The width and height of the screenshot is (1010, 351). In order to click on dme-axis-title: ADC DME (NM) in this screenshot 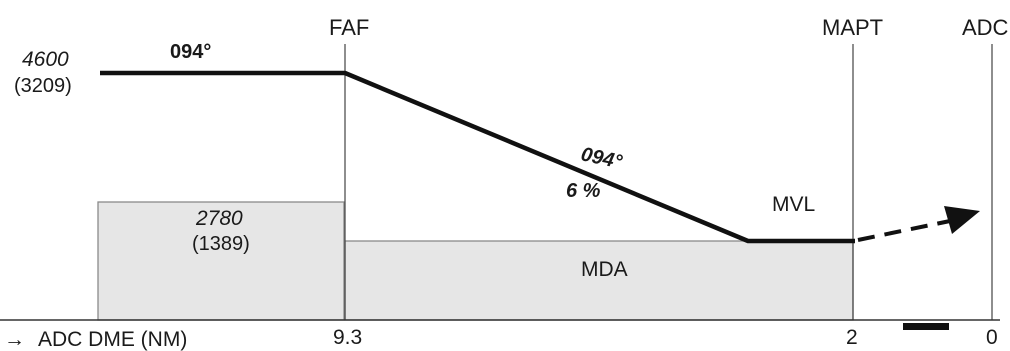, I will do `click(112, 339)`.